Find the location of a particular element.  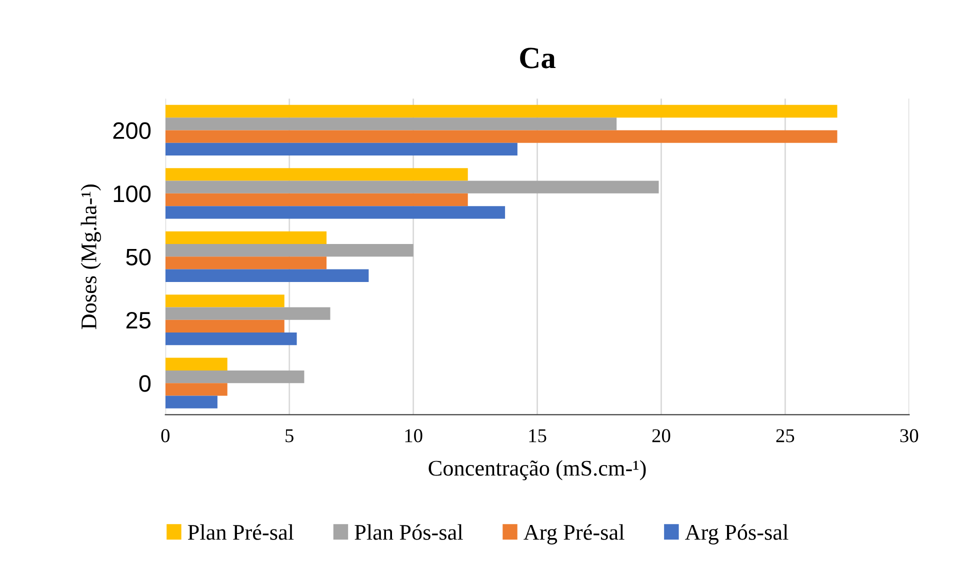

y-tick-label: 0 is located at coordinates (145, 383).